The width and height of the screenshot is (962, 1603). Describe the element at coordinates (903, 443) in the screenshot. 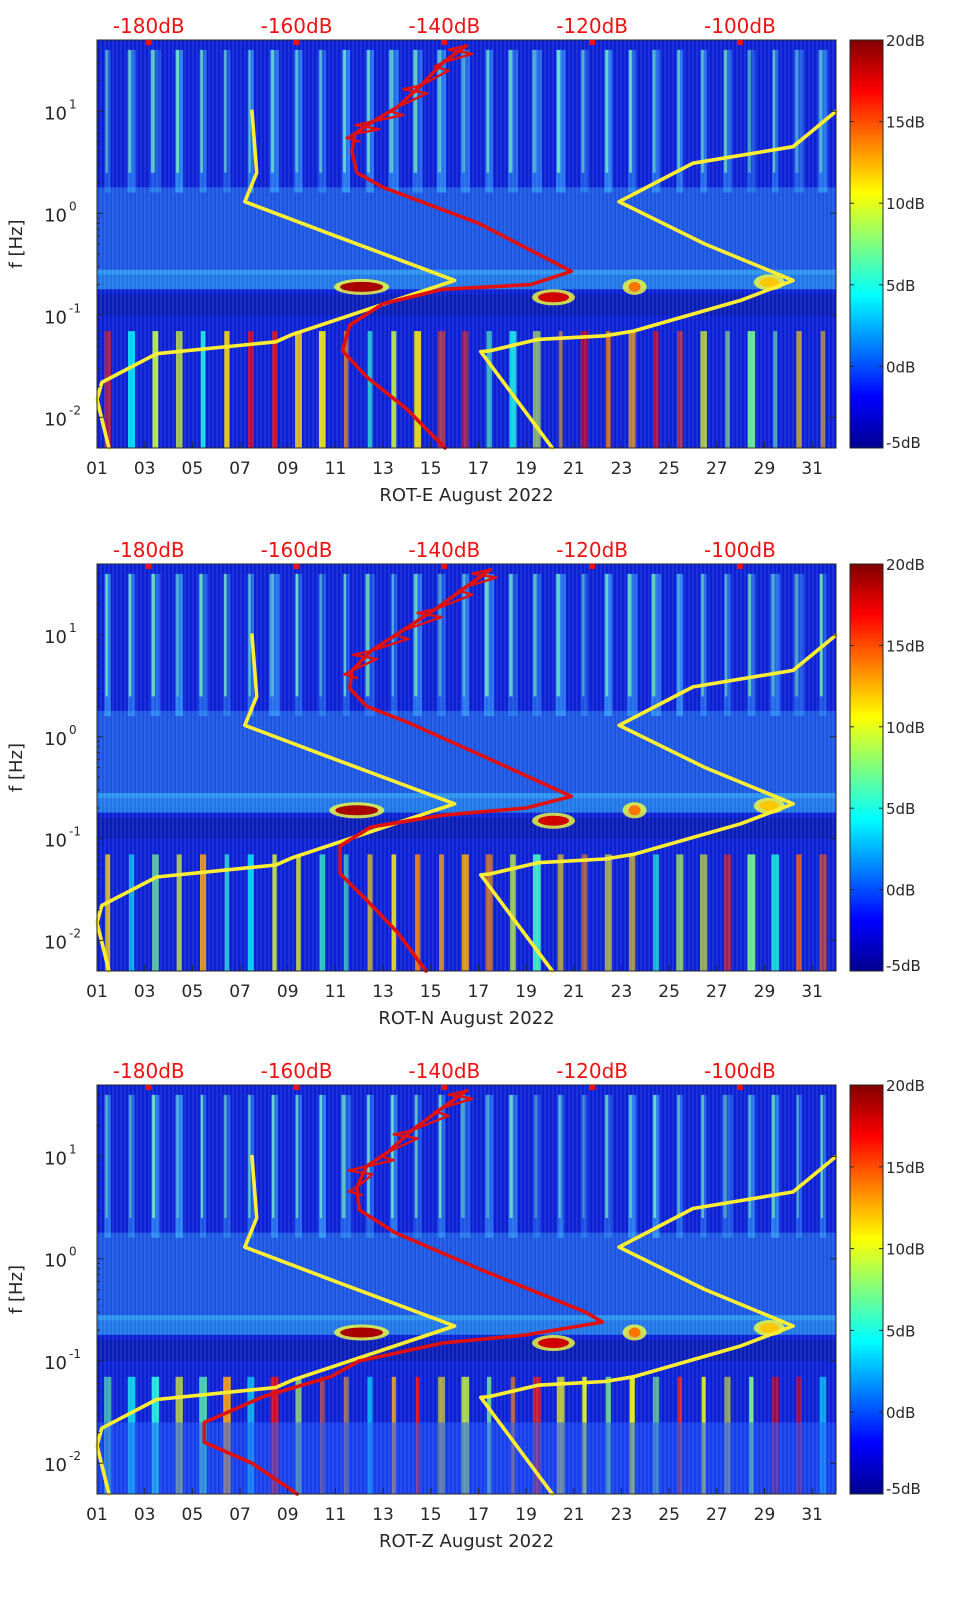

I see `colorbar-tick-label: -5dB` at that location.